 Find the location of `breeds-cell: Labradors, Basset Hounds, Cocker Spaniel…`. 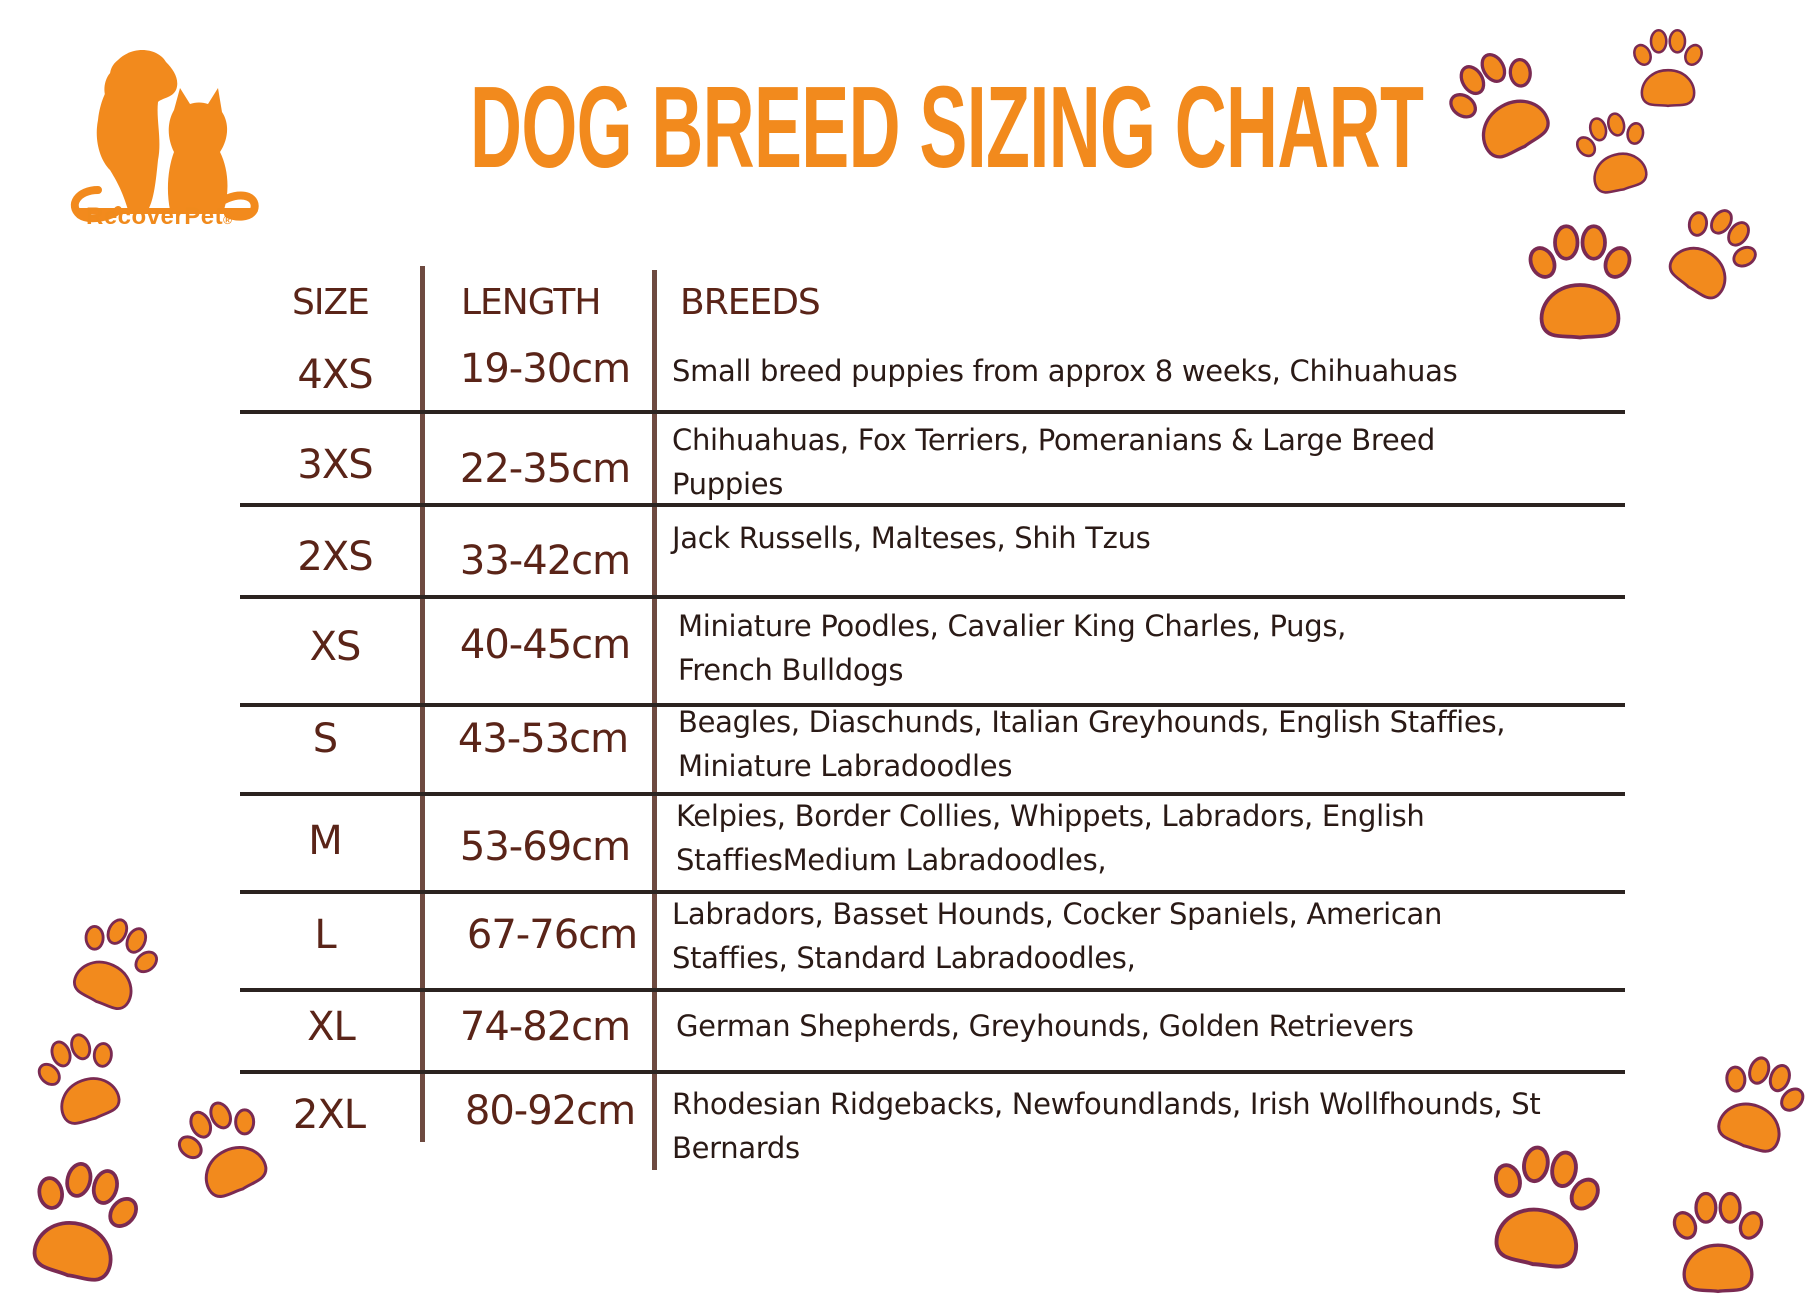

breeds-cell: Labradors, Basset Hounds, Cocker Spaniel… is located at coordinates (1057, 936).